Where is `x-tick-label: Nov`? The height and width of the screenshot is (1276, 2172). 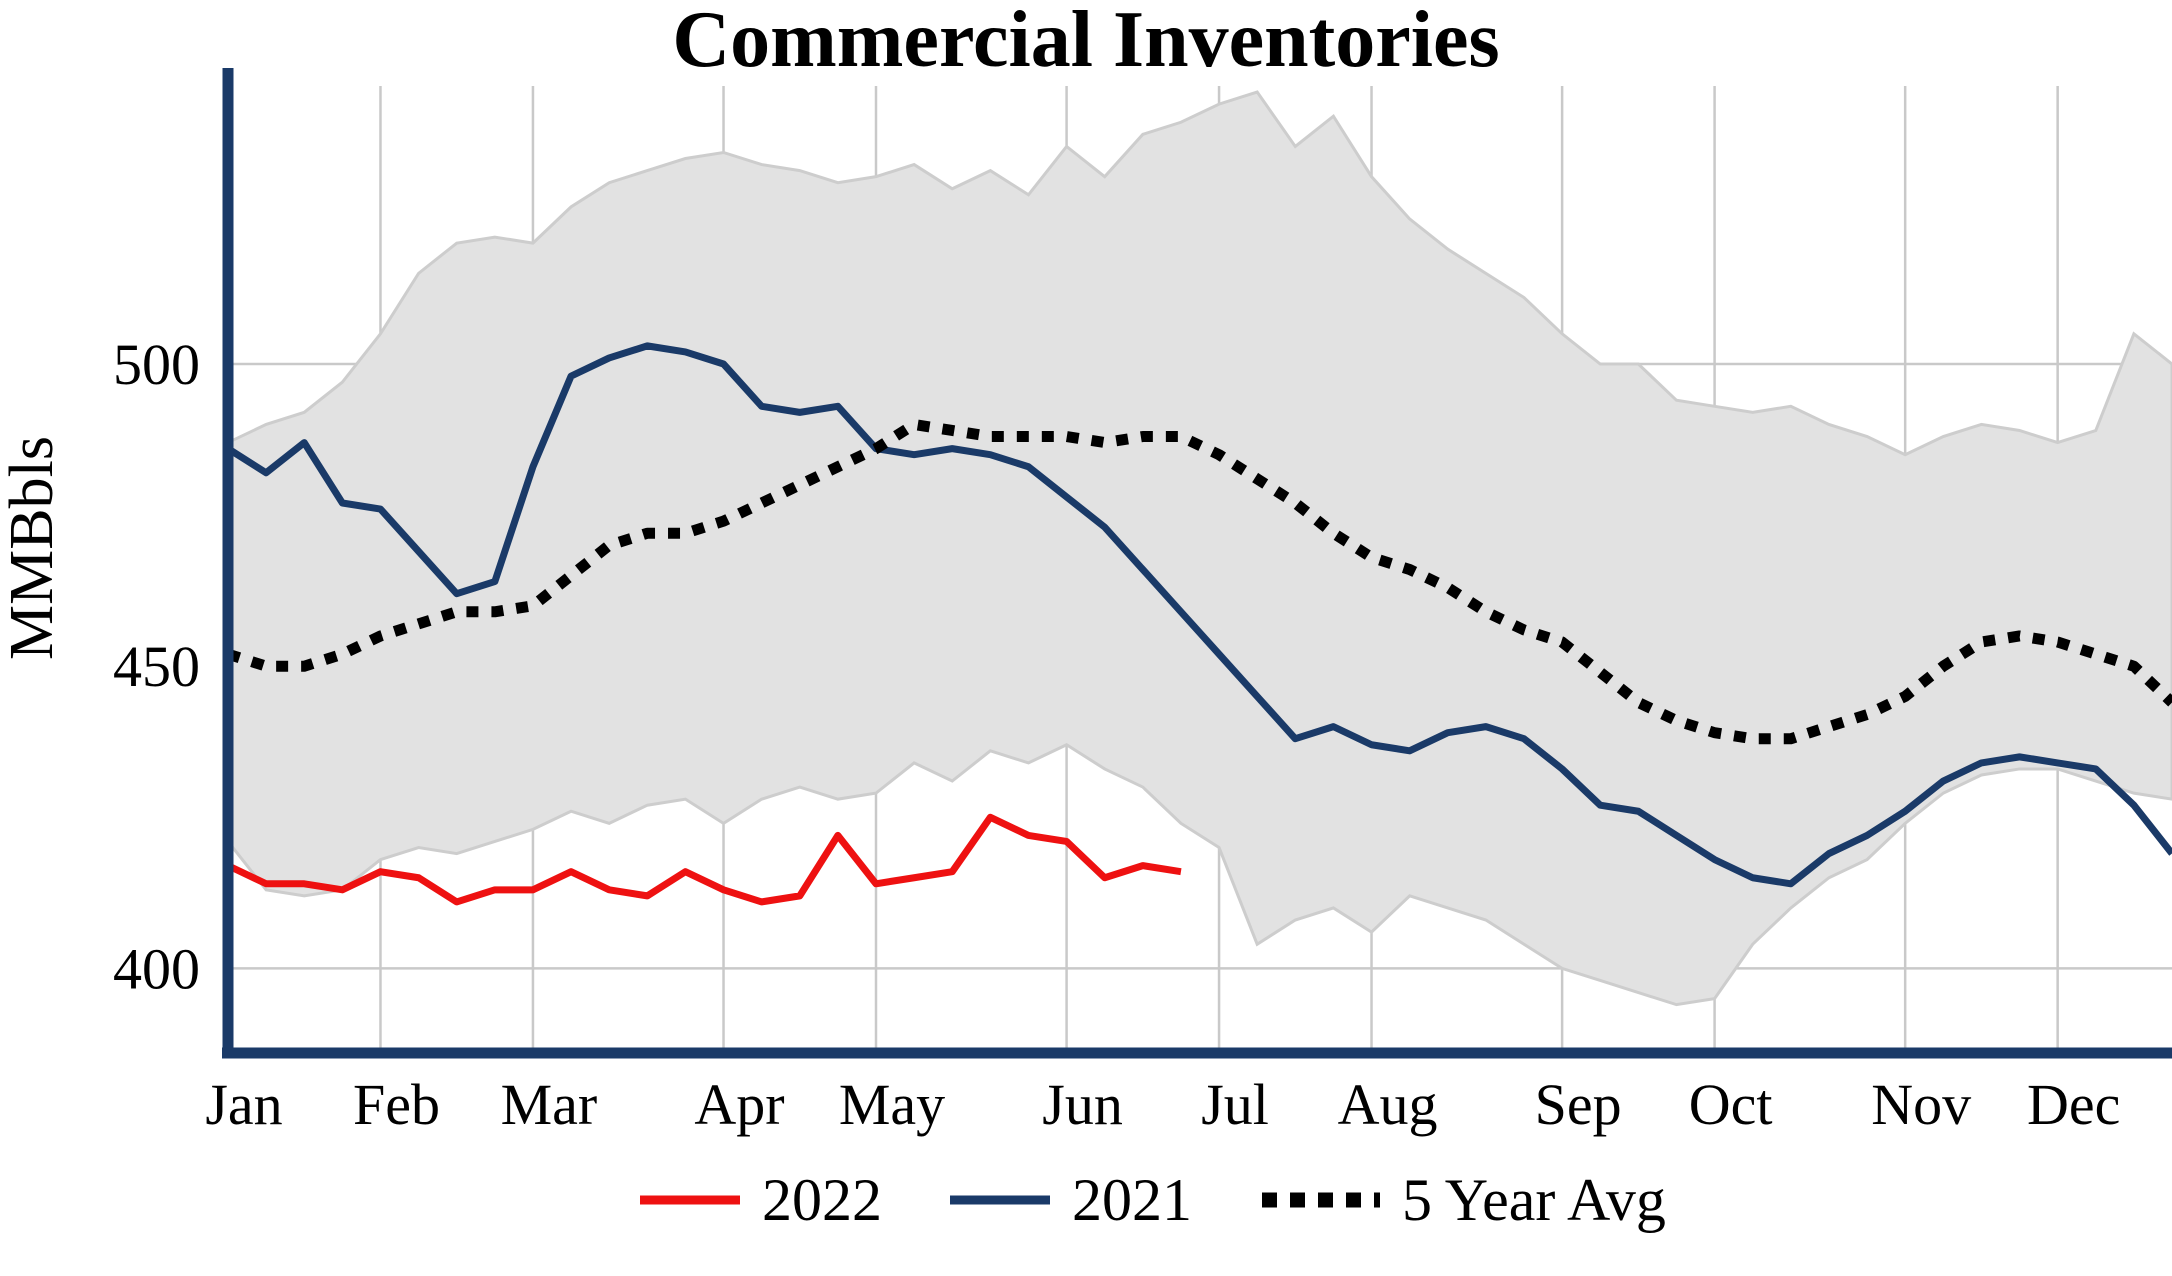
x-tick-label: Nov is located at coordinates (1921, 1104).